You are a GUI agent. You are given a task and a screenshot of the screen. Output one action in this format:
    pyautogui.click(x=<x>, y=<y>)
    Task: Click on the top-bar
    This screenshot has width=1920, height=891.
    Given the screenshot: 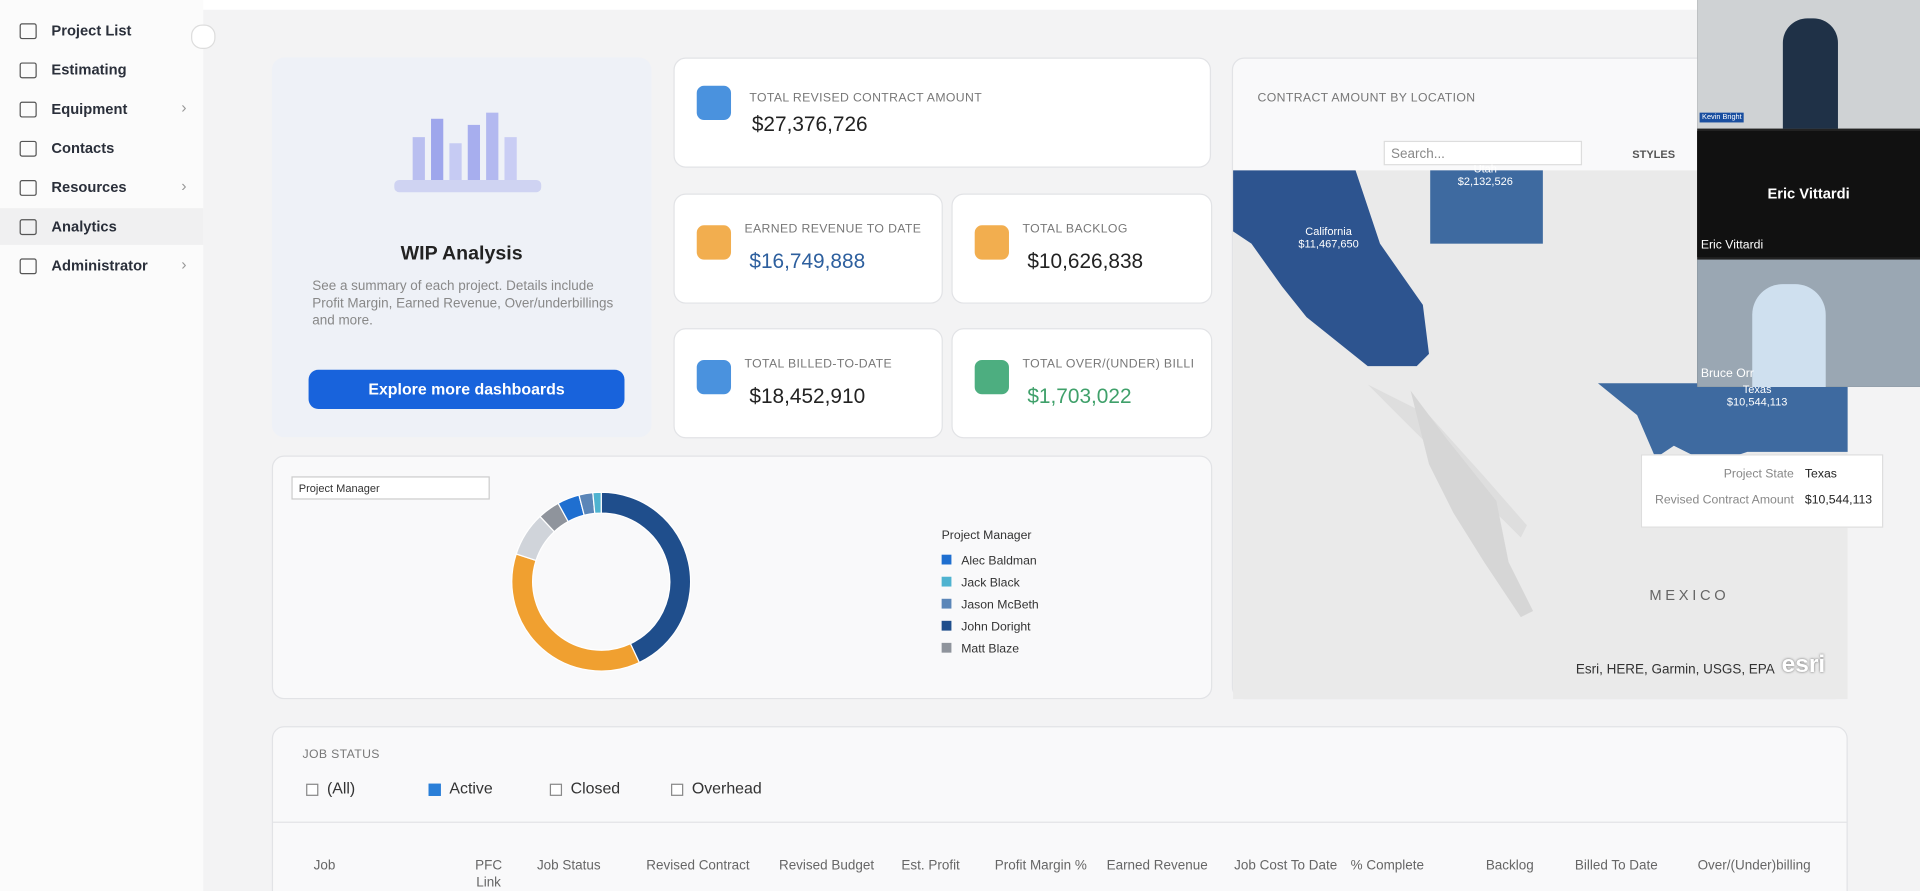 What is the action you would take?
    pyautogui.click(x=960, y=5)
    